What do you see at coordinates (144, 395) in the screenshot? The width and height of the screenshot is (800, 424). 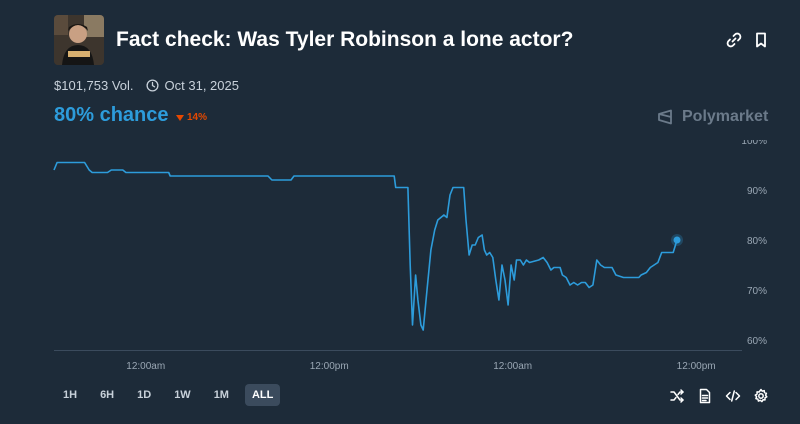 I see `range-button-1d: 1D` at bounding box center [144, 395].